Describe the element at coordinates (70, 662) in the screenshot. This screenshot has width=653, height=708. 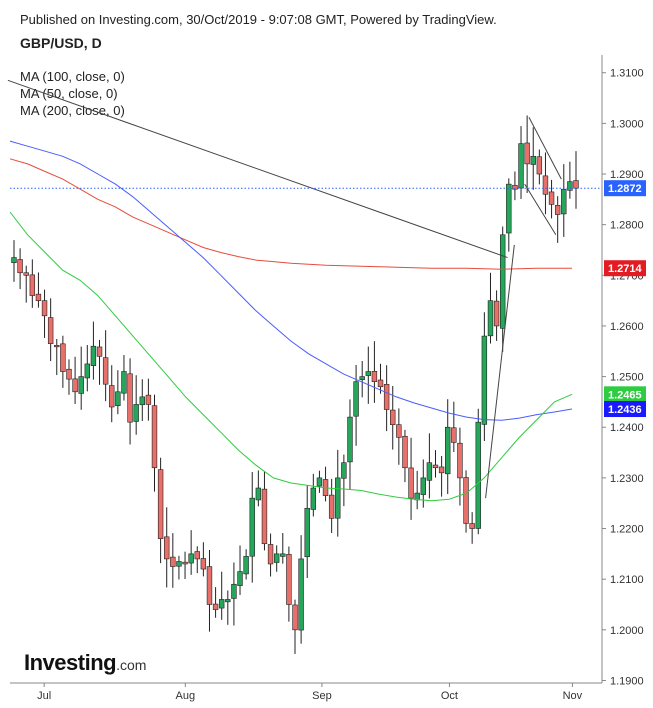
I see `logo-name: Investing` at that location.